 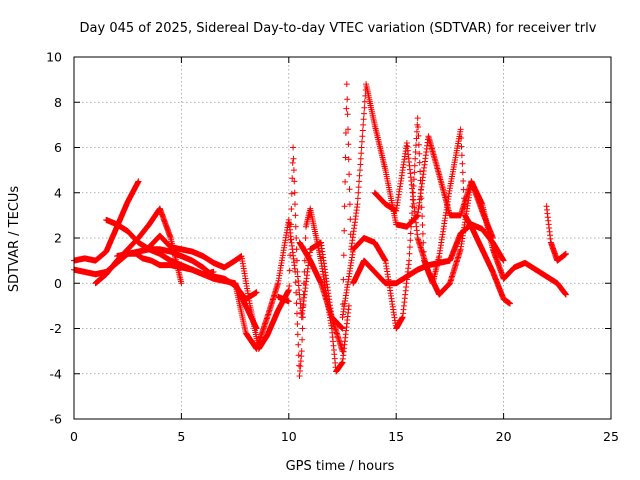 I want to click on series-track-7-markers, so click(x=292, y=292).